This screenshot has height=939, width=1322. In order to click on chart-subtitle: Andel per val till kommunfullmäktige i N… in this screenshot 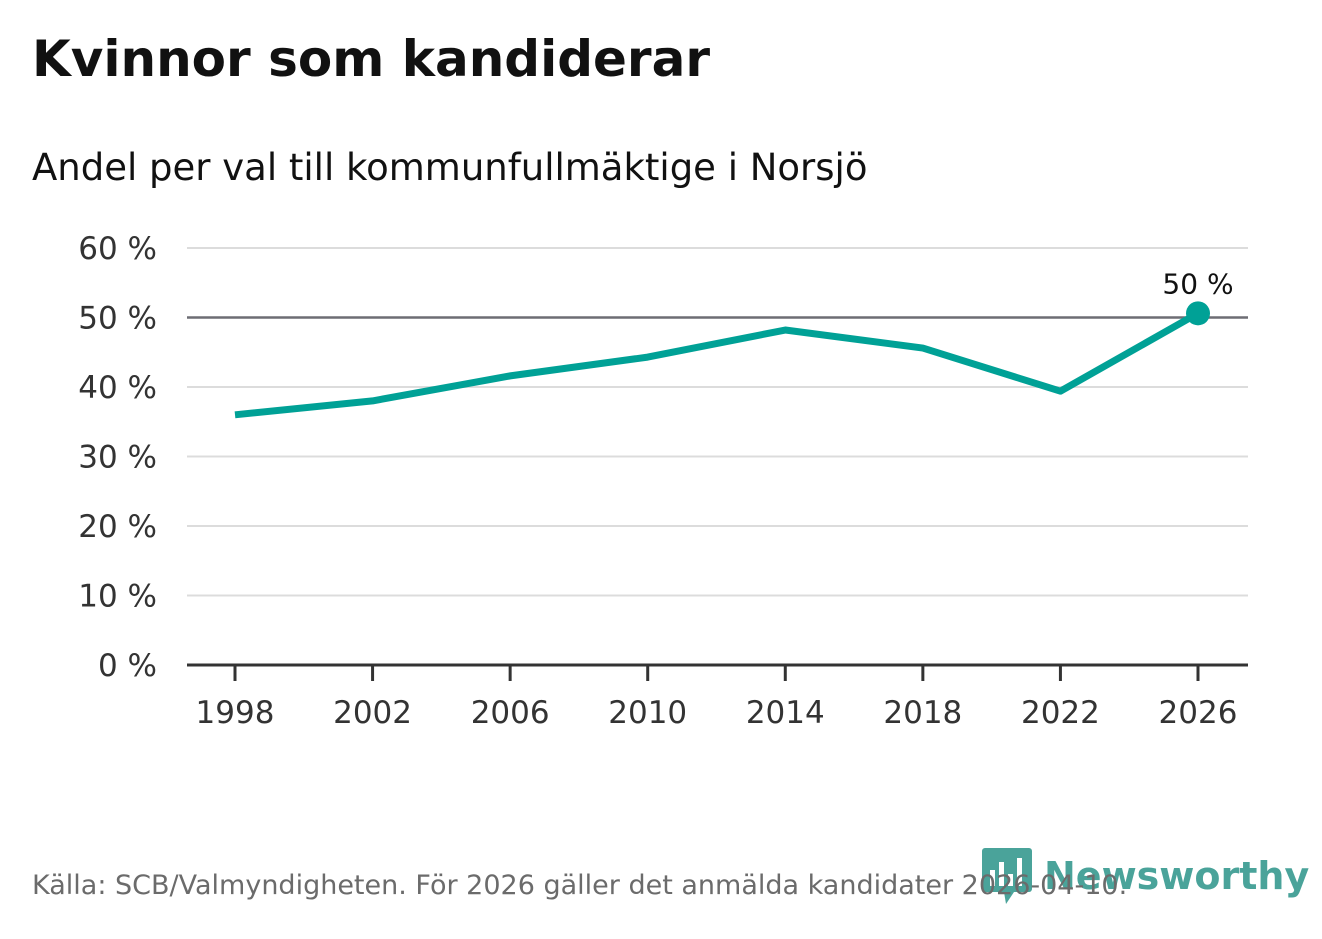, I will do `click(450, 167)`.